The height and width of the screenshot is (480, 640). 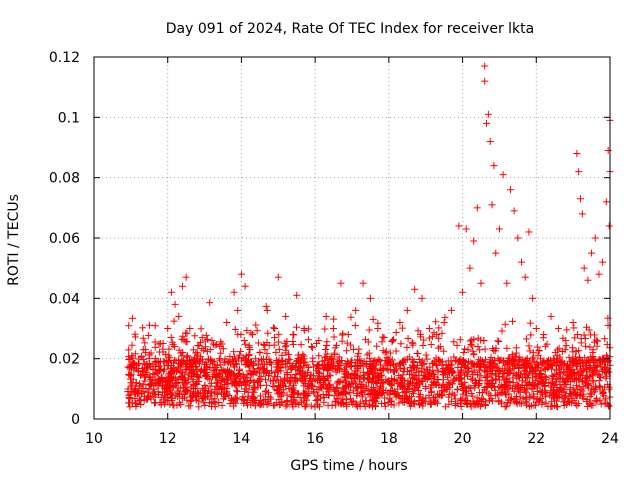 What do you see at coordinates (14, 240) in the screenshot?
I see `y-axis-label: ROTI / TECUs` at bounding box center [14, 240].